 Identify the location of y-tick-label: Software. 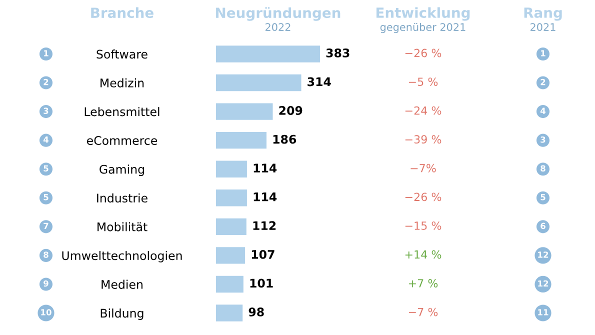
(122, 54).